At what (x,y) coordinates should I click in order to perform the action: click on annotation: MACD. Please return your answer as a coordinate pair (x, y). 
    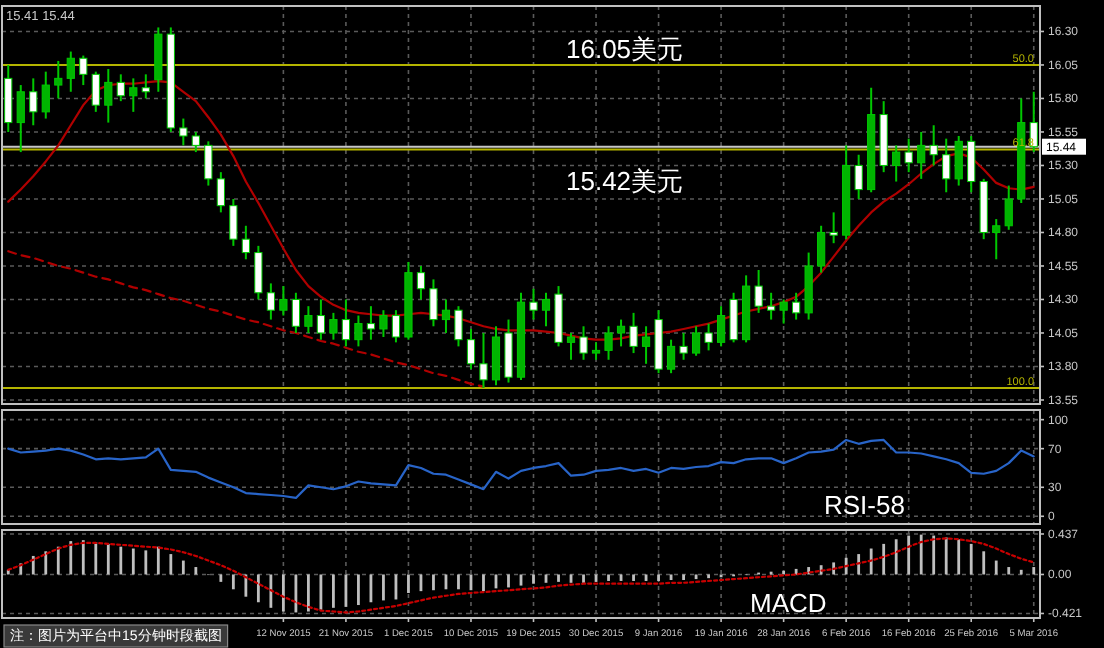
    Looking at the image, I should click on (788, 603).